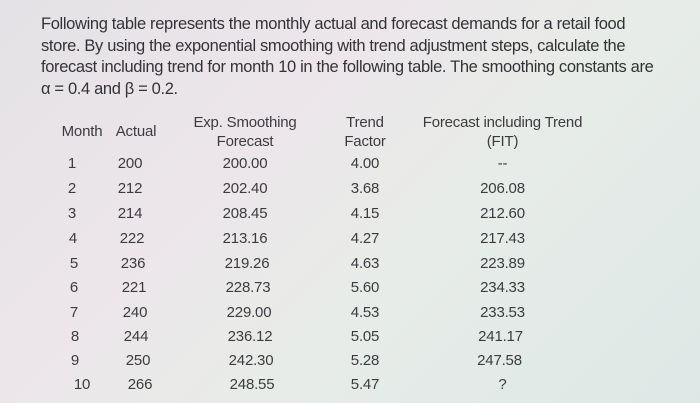 The width and height of the screenshot is (700, 403). I want to click on cell-fit: 206.08, so click(502, 188).